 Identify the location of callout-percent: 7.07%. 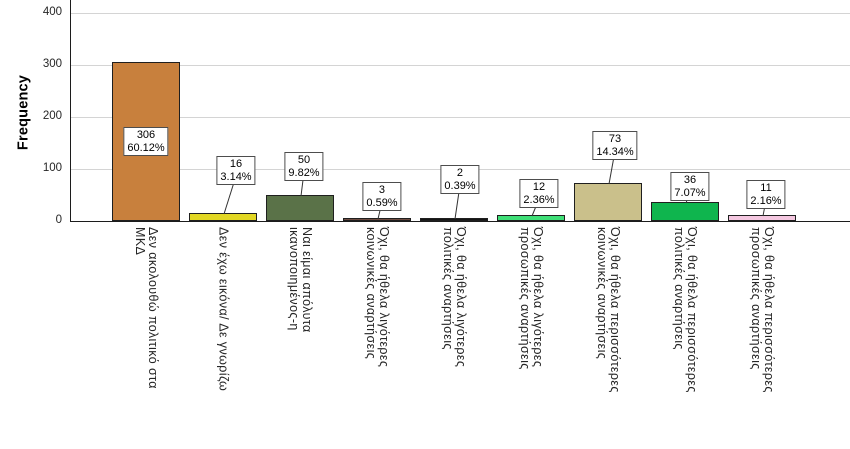
(690, 193).